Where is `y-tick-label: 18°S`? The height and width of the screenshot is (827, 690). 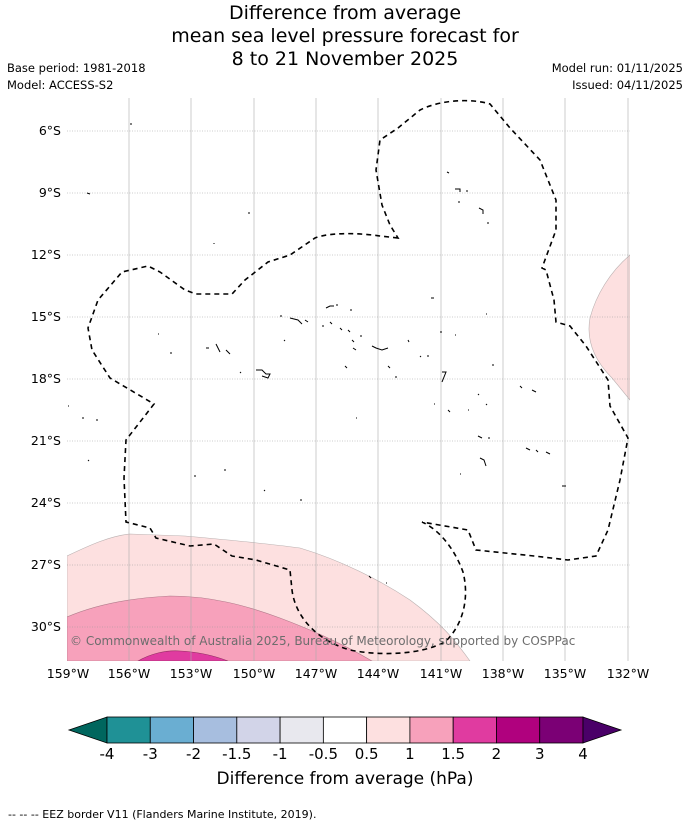 y-tick-label: 18°S is located at coordinates (45, 378).